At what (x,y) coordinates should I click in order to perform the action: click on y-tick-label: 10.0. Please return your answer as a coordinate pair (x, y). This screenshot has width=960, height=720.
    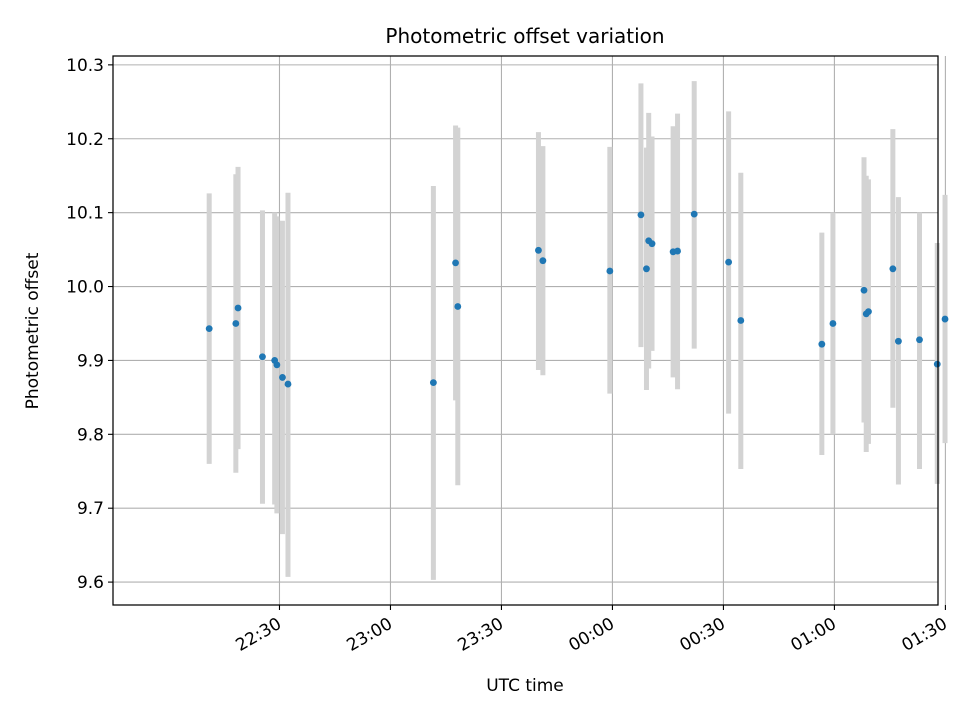
    Looking at the image, I should click on (85, 288).